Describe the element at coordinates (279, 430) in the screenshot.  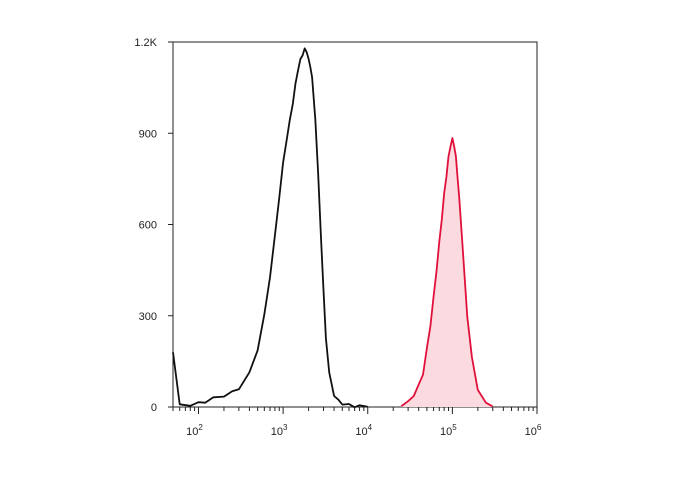
I see `x-tick-label-1: 10³` at that location.